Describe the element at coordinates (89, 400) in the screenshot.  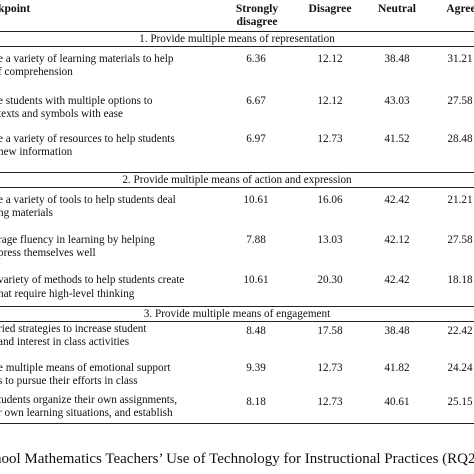
I see `row-text-line1: tudents organize their own assignments,` at that location.